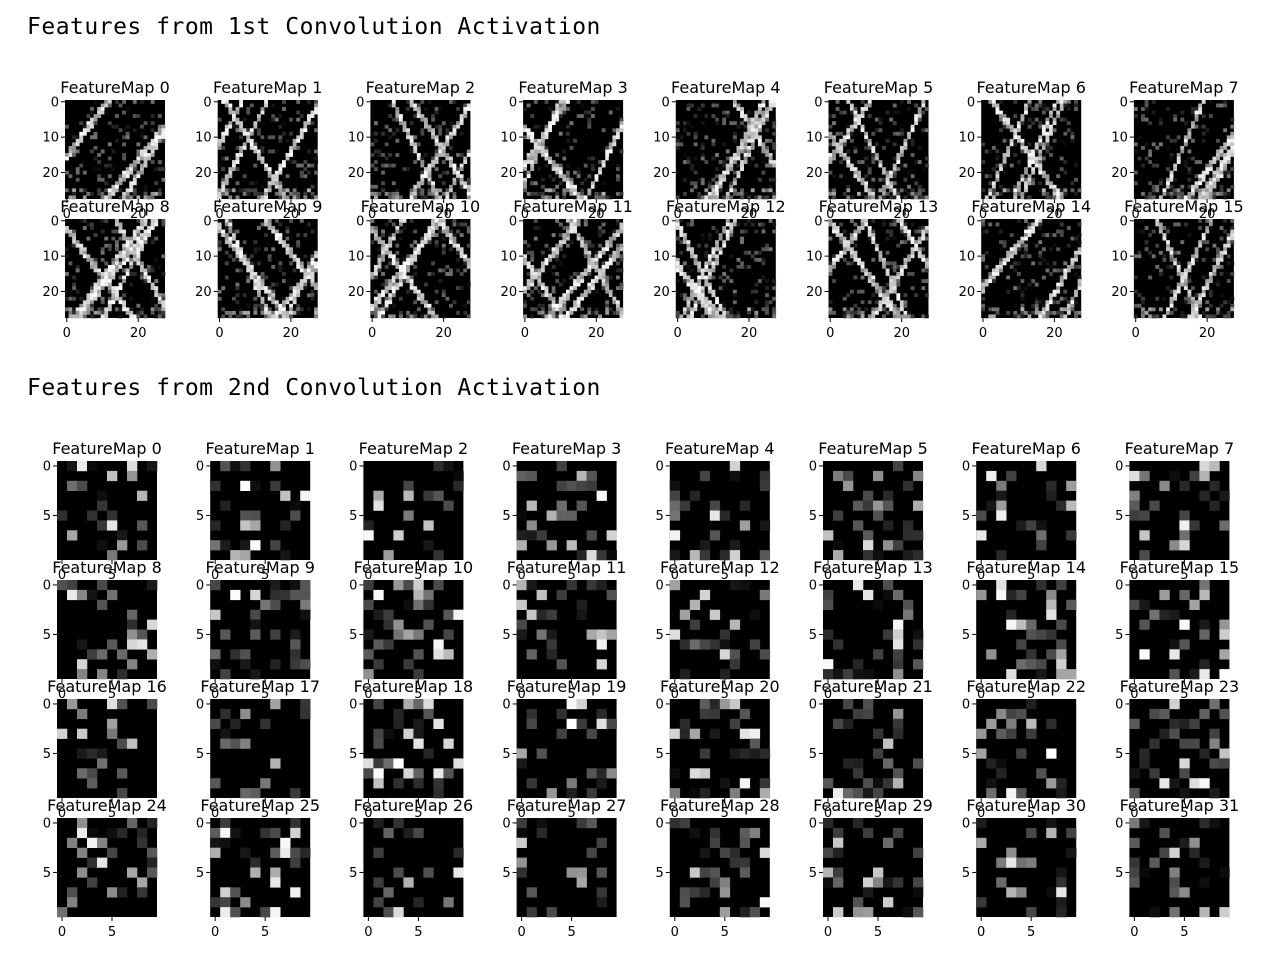 This screenshot has height=956, width=1270. I want to click on feature-map-title: FeatureMap 6, so click(1031, 87).